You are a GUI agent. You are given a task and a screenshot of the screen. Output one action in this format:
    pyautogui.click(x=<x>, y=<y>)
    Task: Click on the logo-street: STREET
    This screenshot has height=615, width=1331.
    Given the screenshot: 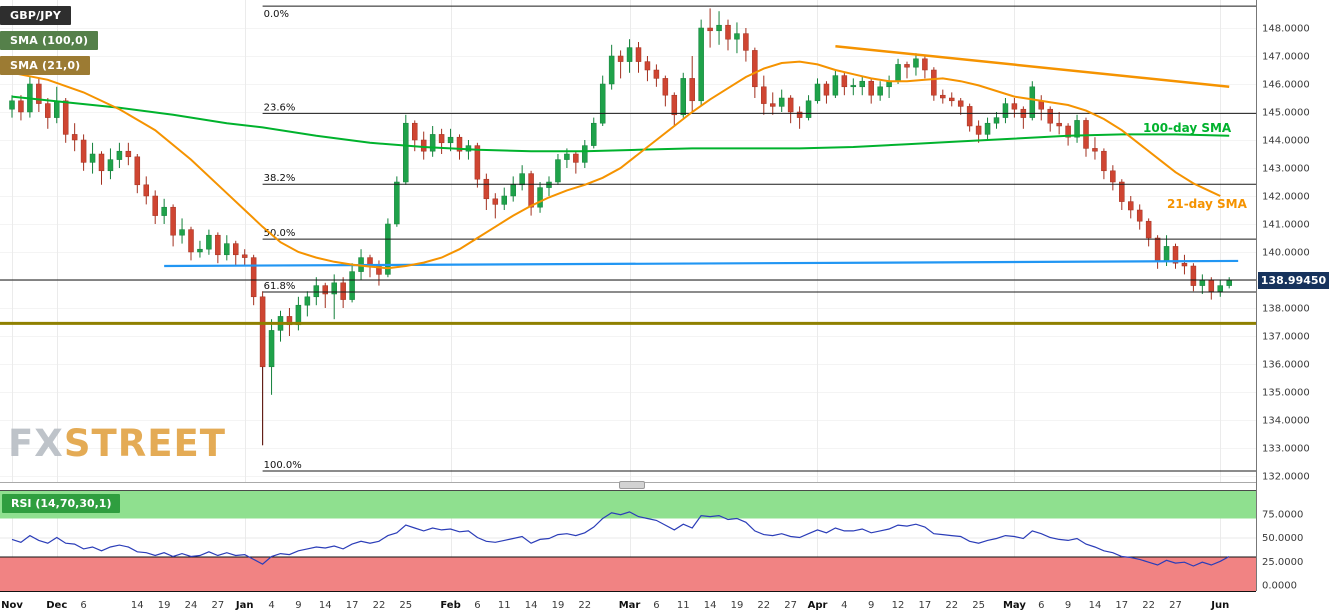 What is the action you would take?
    pyautogui.click(x=144, y=443)
    